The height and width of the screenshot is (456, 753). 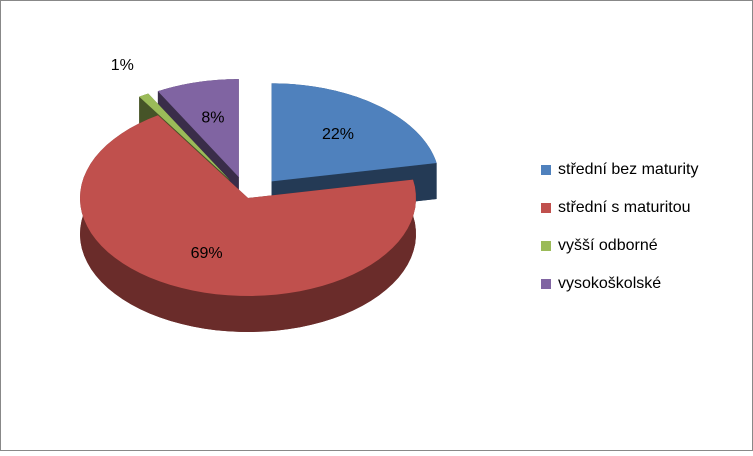 I want to click on legend-label: střední bez maturity, so click(x=628, y=169).